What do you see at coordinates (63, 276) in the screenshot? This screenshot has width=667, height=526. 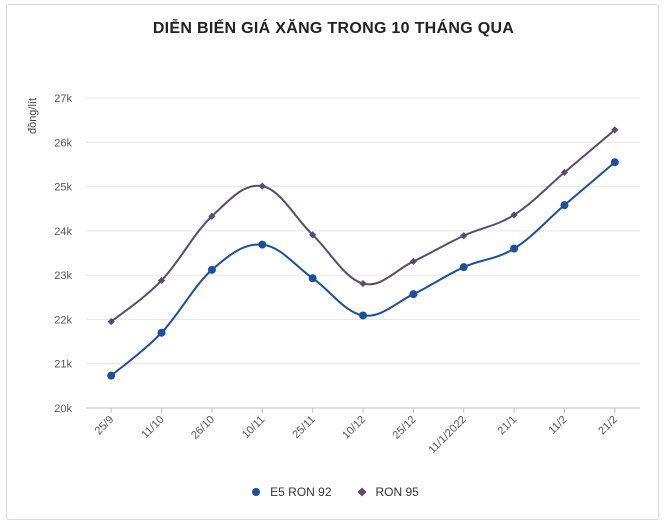 I see `y-tick-label: 23k` at bounding box center [63, 276].